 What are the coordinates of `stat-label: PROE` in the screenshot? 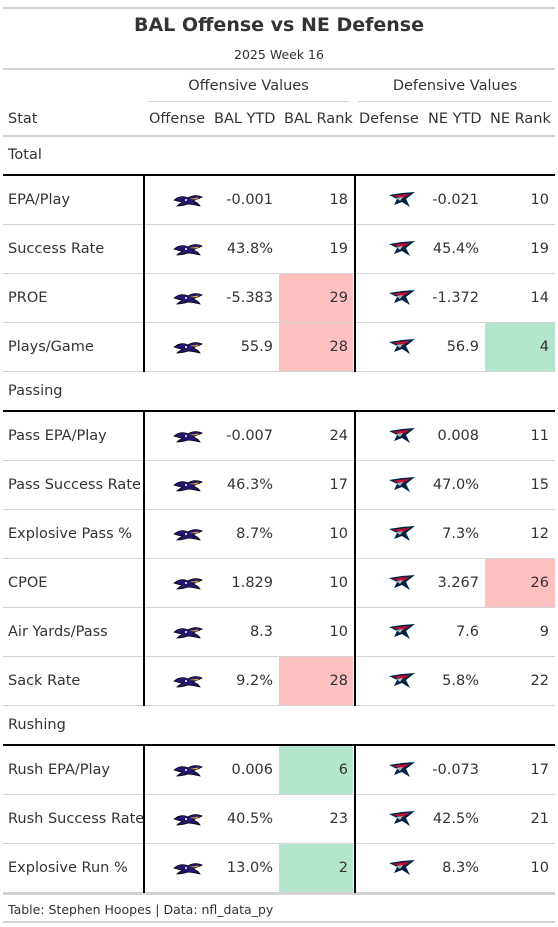 It's located at (28, 298).